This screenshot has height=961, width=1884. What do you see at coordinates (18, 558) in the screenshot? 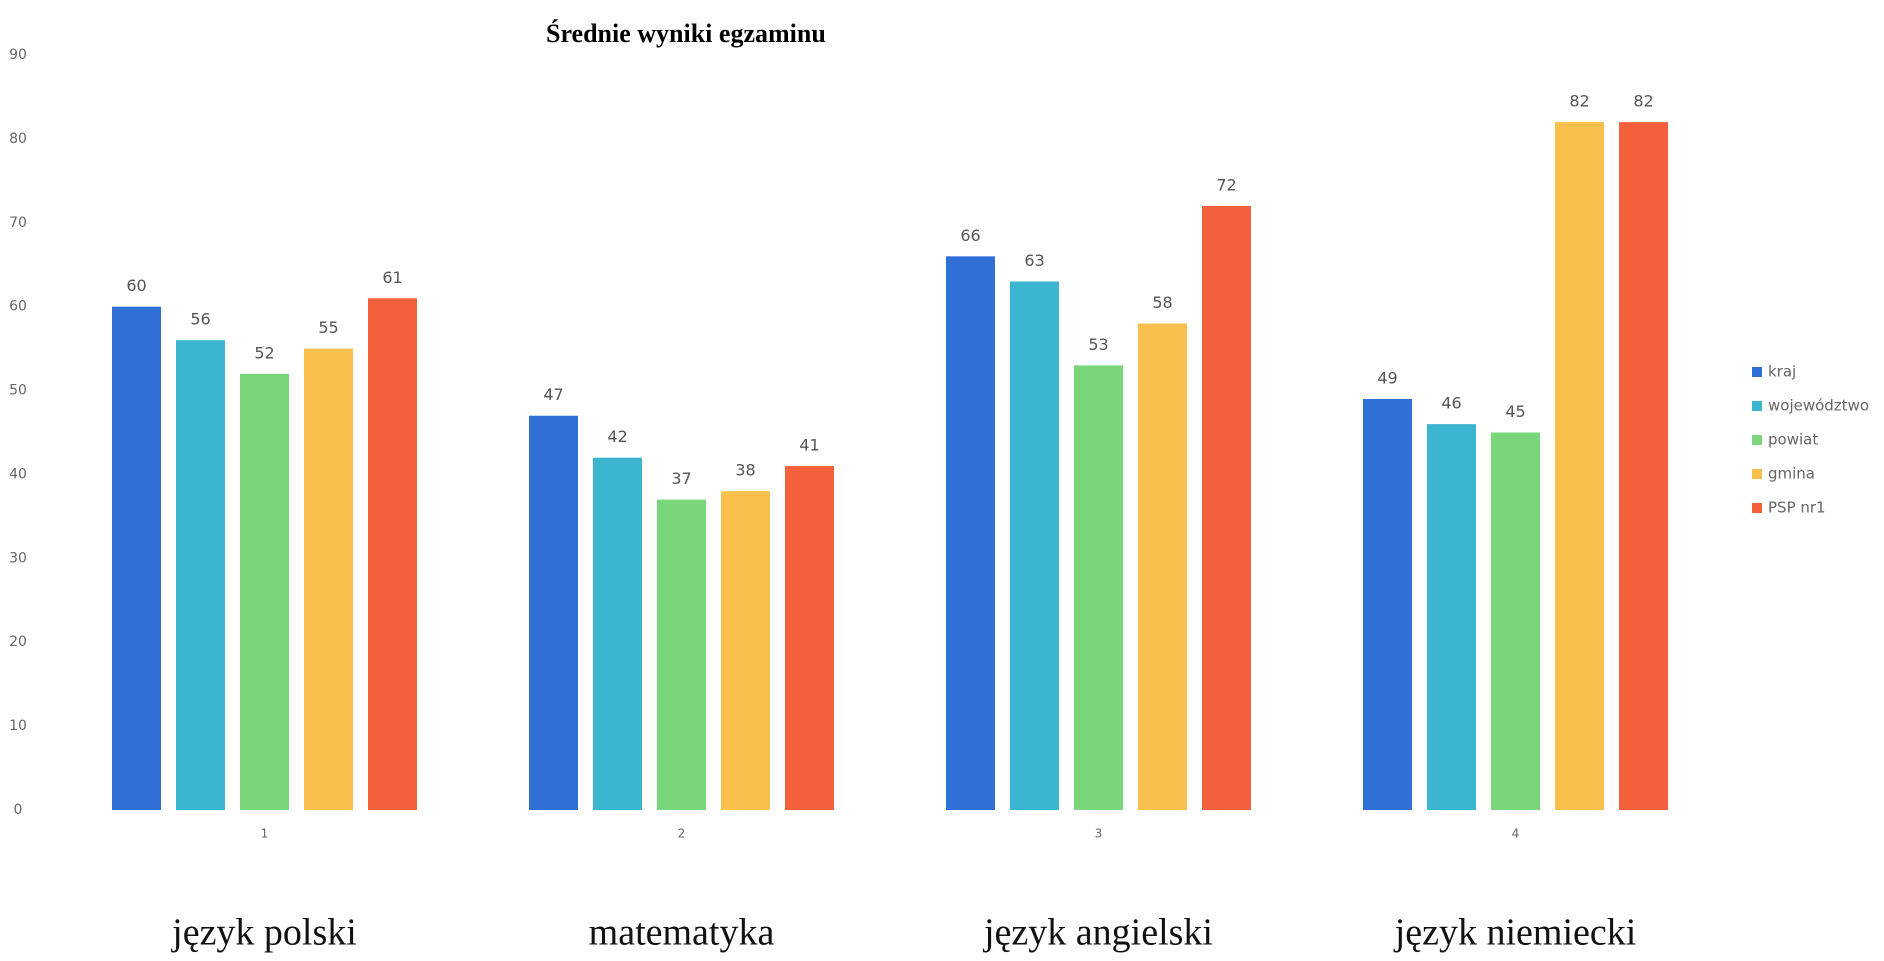
I see `y-tick-label: 30` at bounding box center [18, 558].